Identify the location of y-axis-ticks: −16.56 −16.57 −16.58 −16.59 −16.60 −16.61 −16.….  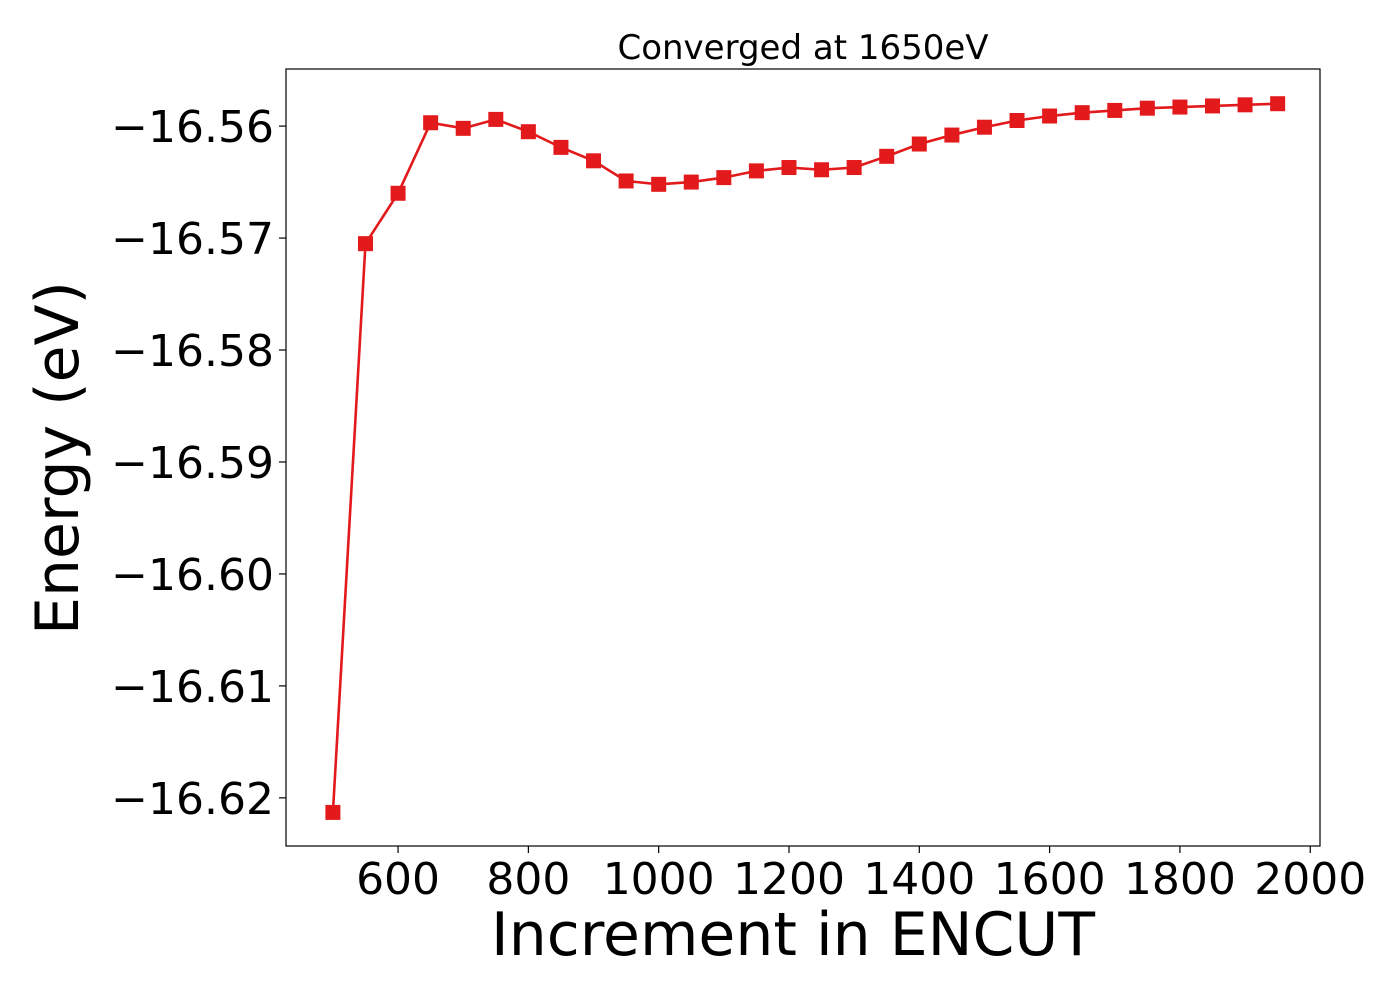
(198, 463).